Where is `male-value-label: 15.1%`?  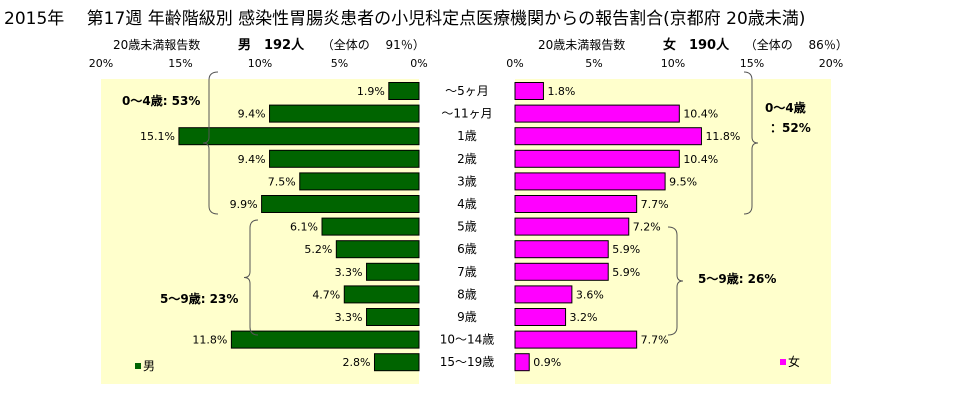 male-value-label: 15.1% is located at coordinates (157, 136).